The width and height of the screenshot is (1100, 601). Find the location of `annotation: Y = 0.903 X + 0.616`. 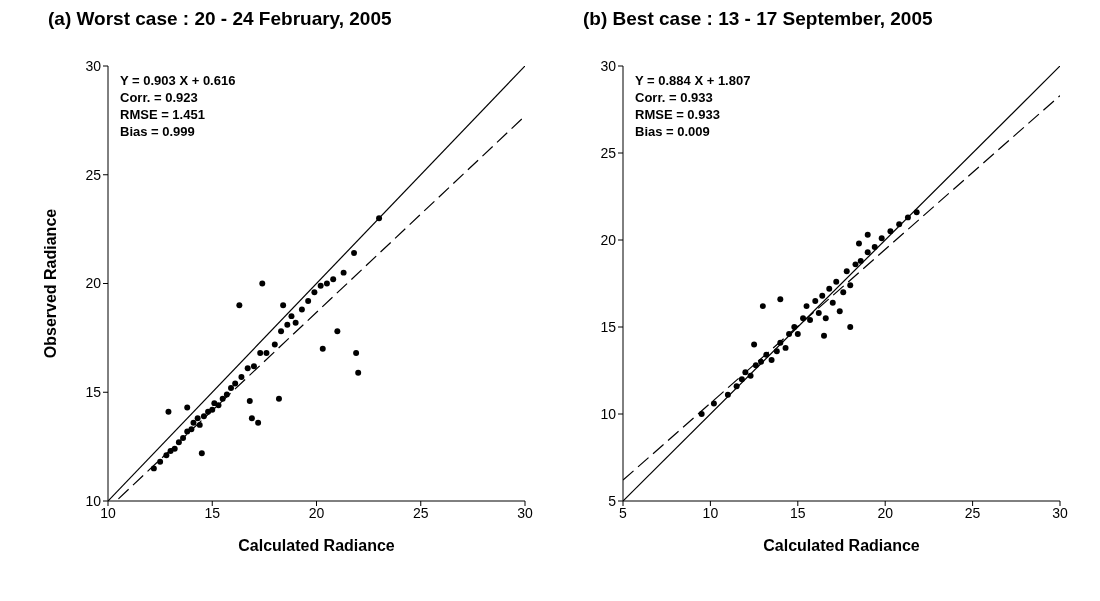

annotation: Y = 0.903 X + 0.616 is located at coordinates (178, 80).